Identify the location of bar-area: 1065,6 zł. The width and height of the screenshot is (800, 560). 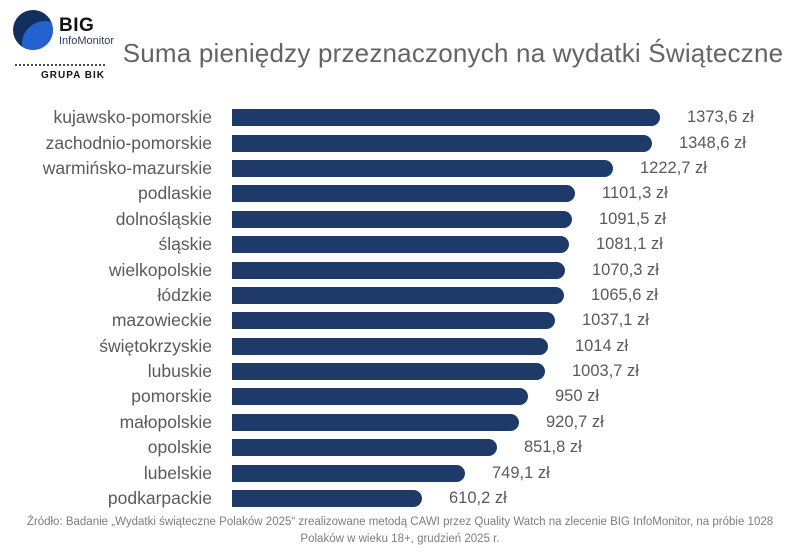
(445, 295).